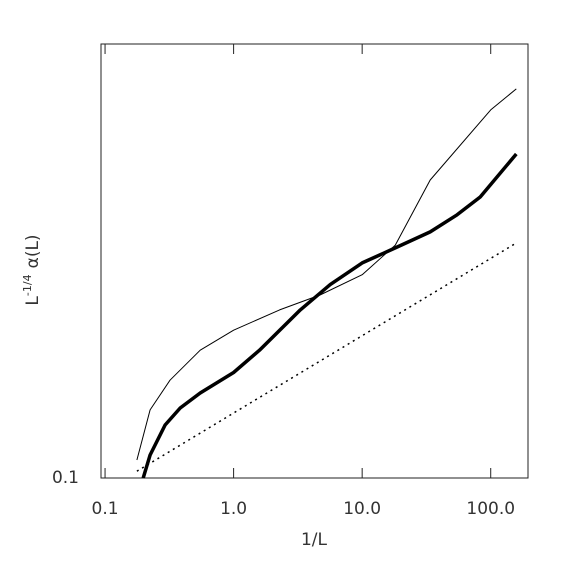  What do you see at coordinates (362, 509) in the screenshot?
I see `x-tick-label: 10.0` at bounding box center [362, 509].